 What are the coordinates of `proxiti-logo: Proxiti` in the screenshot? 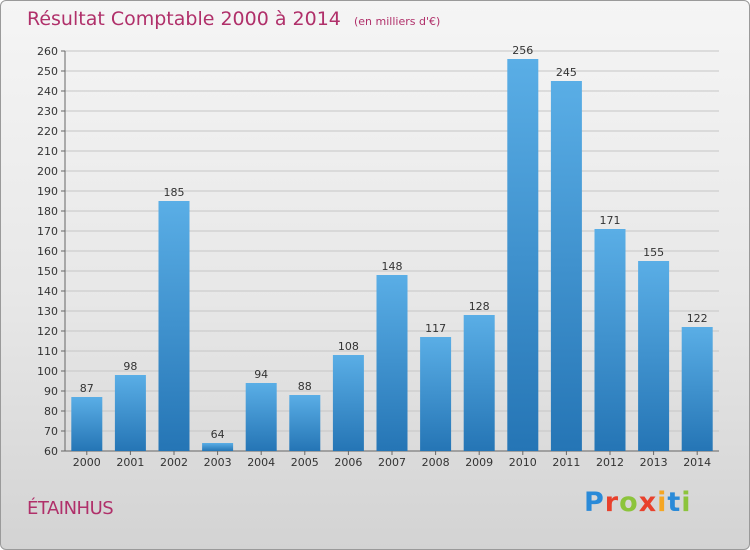 It's located at (638, 502).